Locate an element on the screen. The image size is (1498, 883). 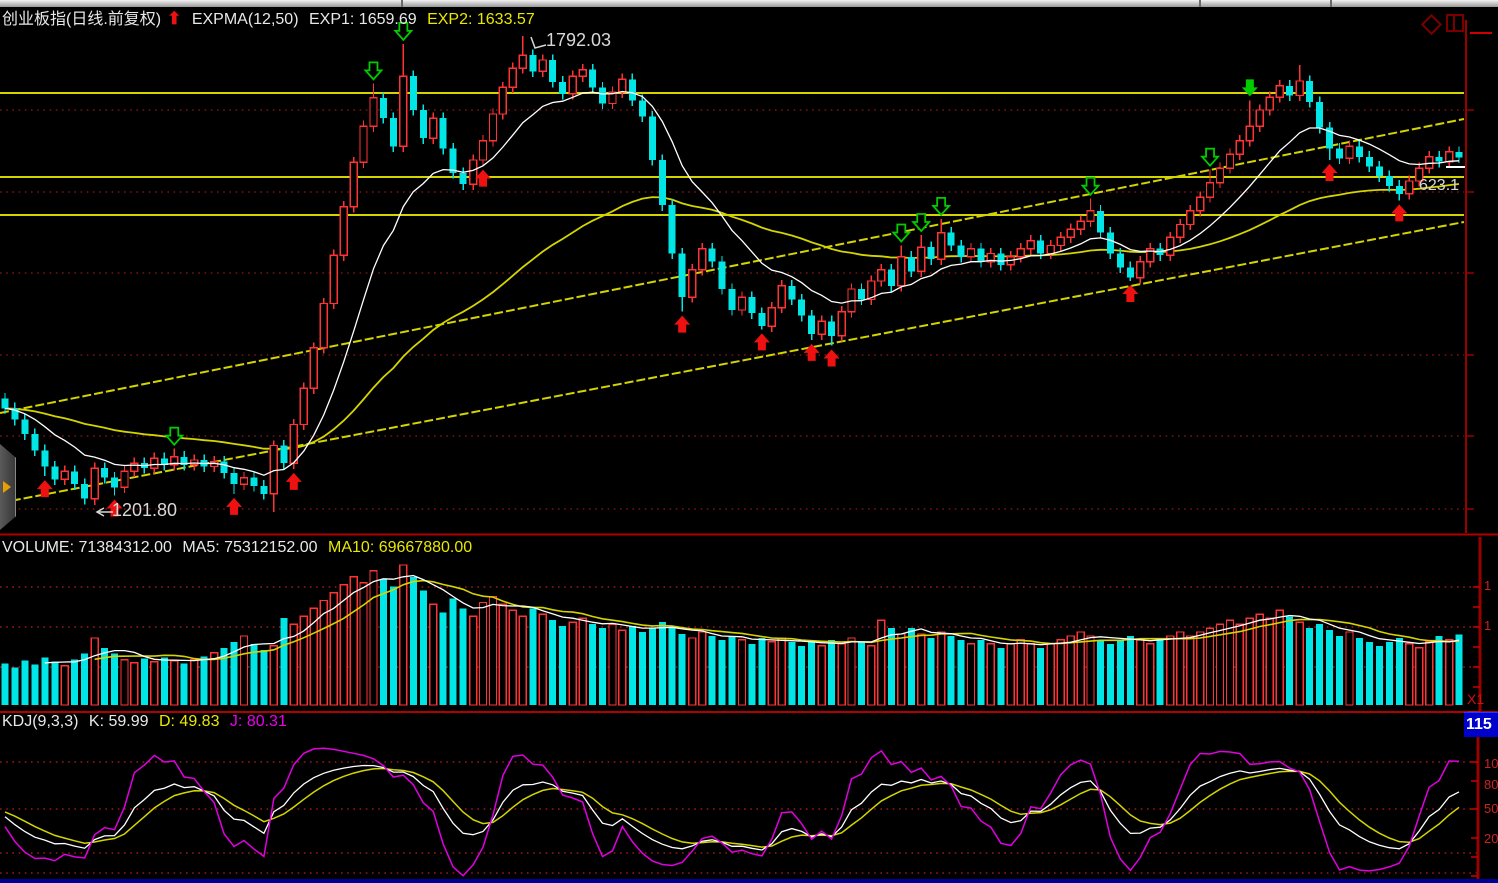
kdj-k-line is located at coordinates (732, 807).